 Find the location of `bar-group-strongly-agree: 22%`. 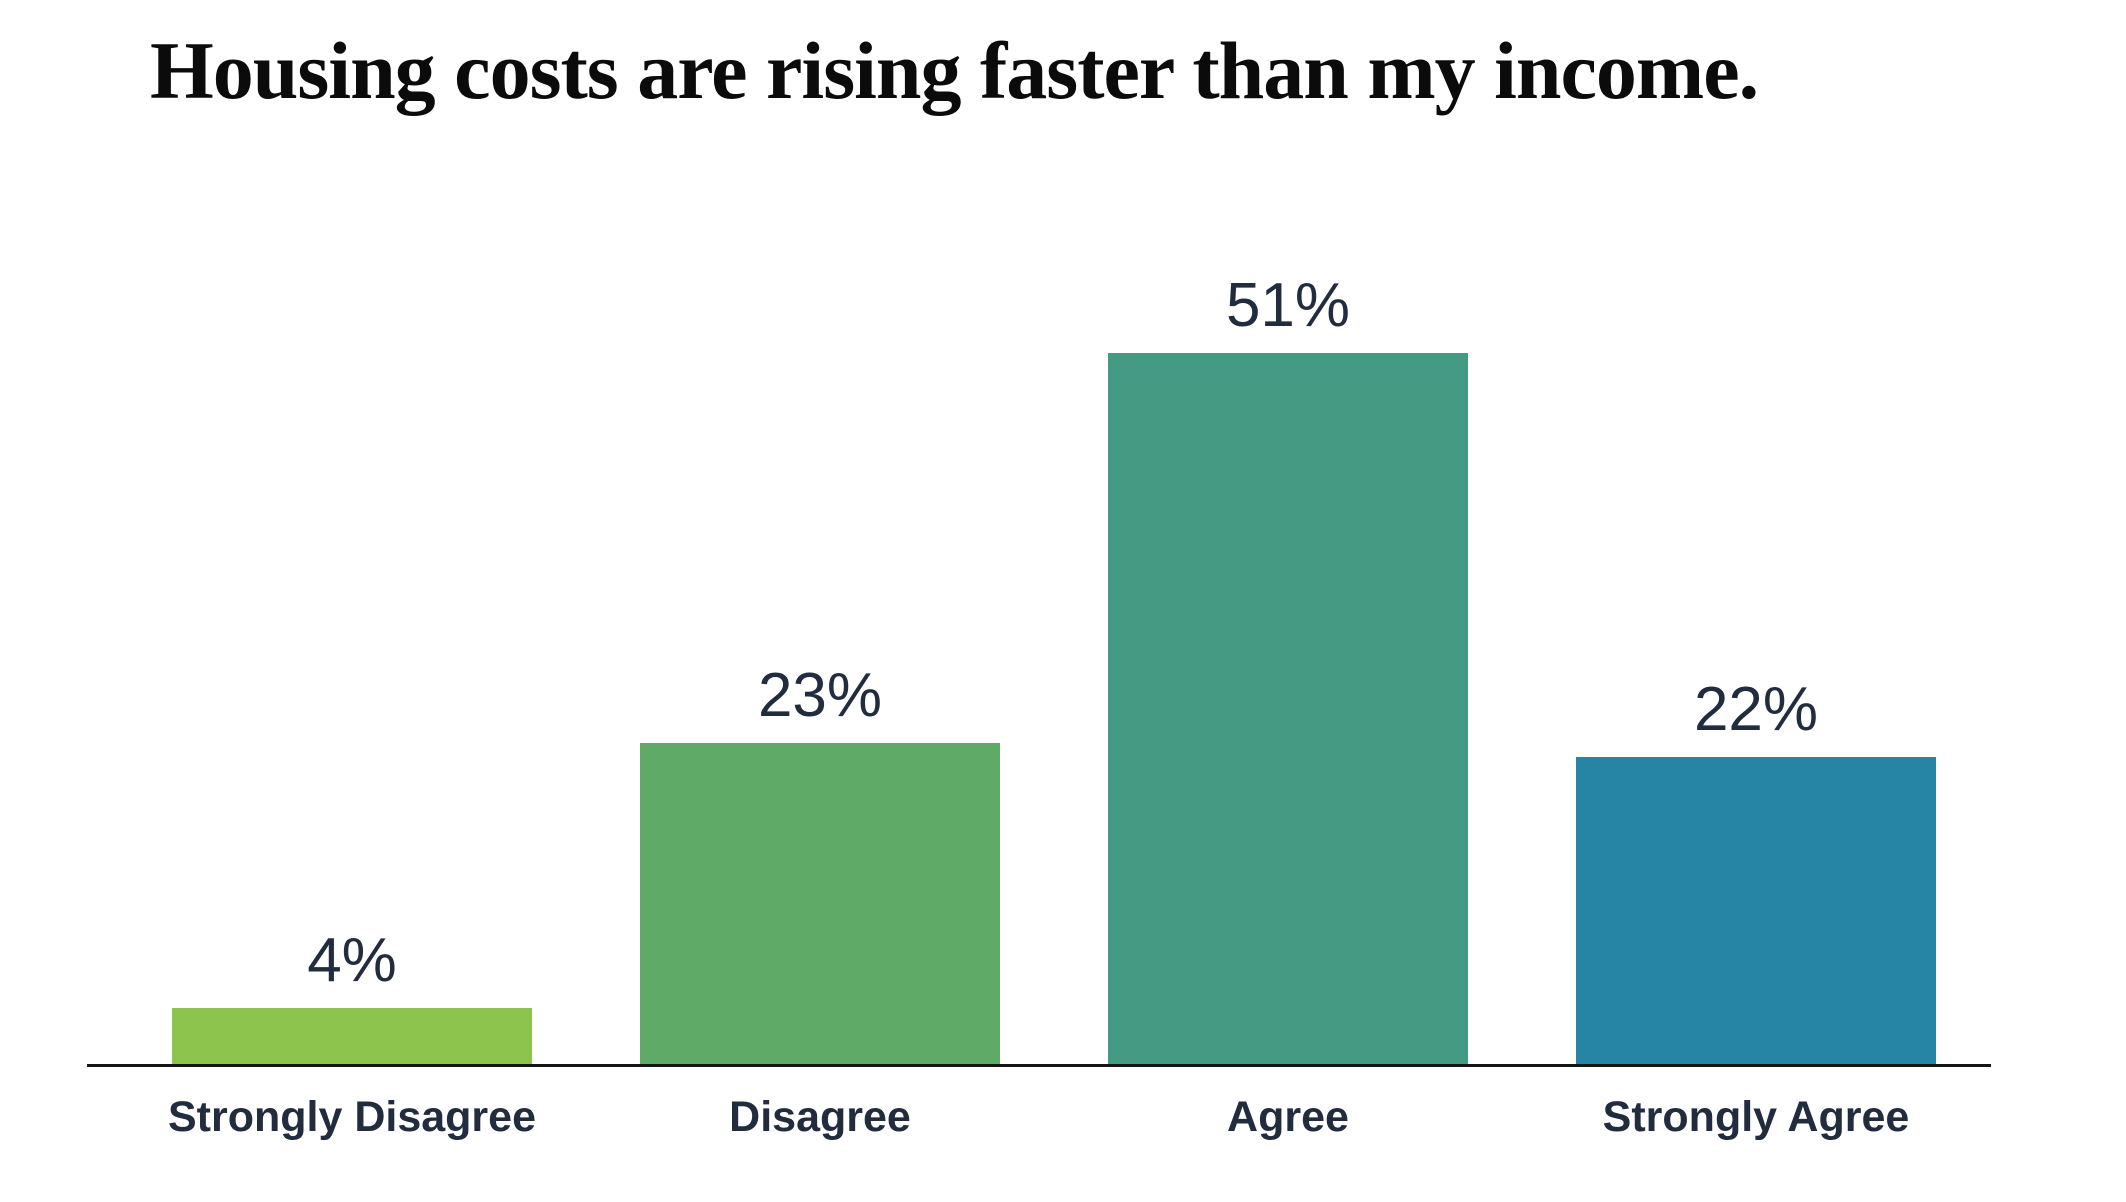

bar-group-strongly-agree: 22% is located at coordinates (1756, 869).